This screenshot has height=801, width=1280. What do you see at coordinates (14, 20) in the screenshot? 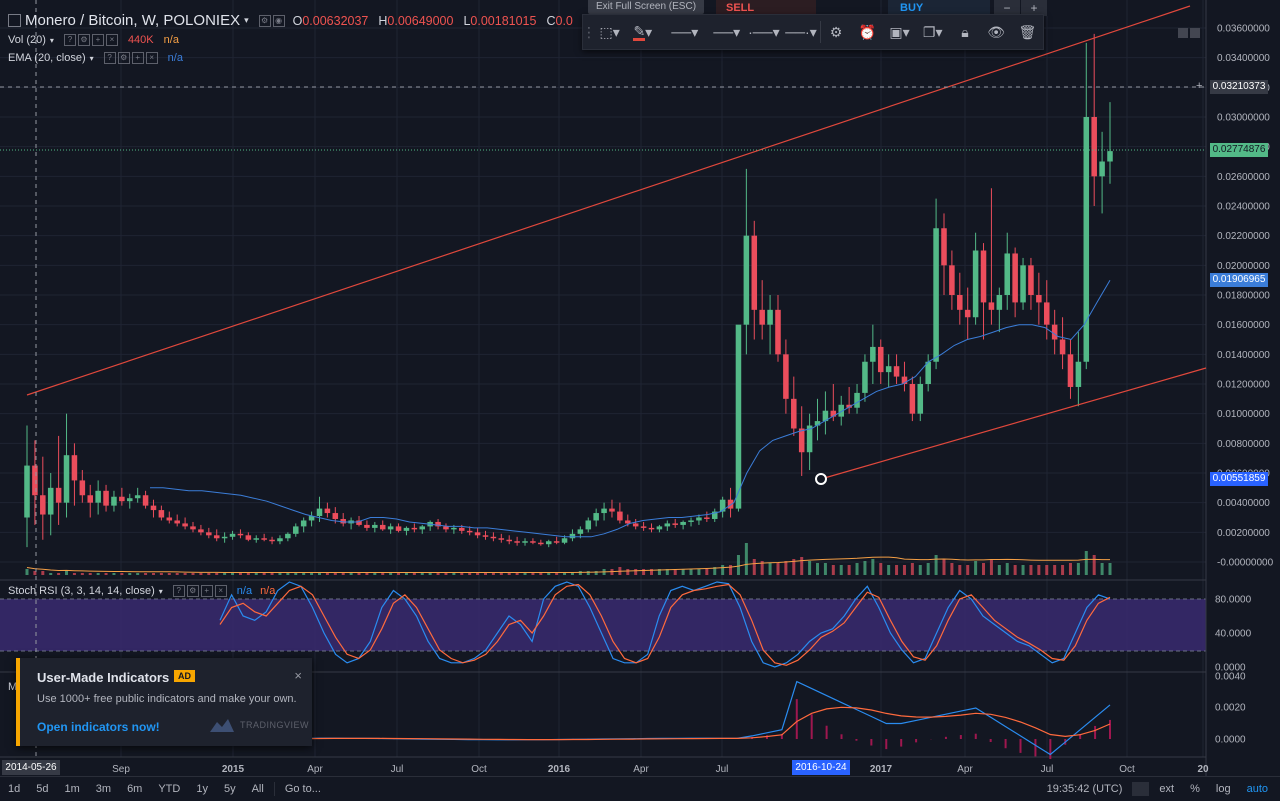
I see `symbol-menu-icon` at bounding box center [14, 20].